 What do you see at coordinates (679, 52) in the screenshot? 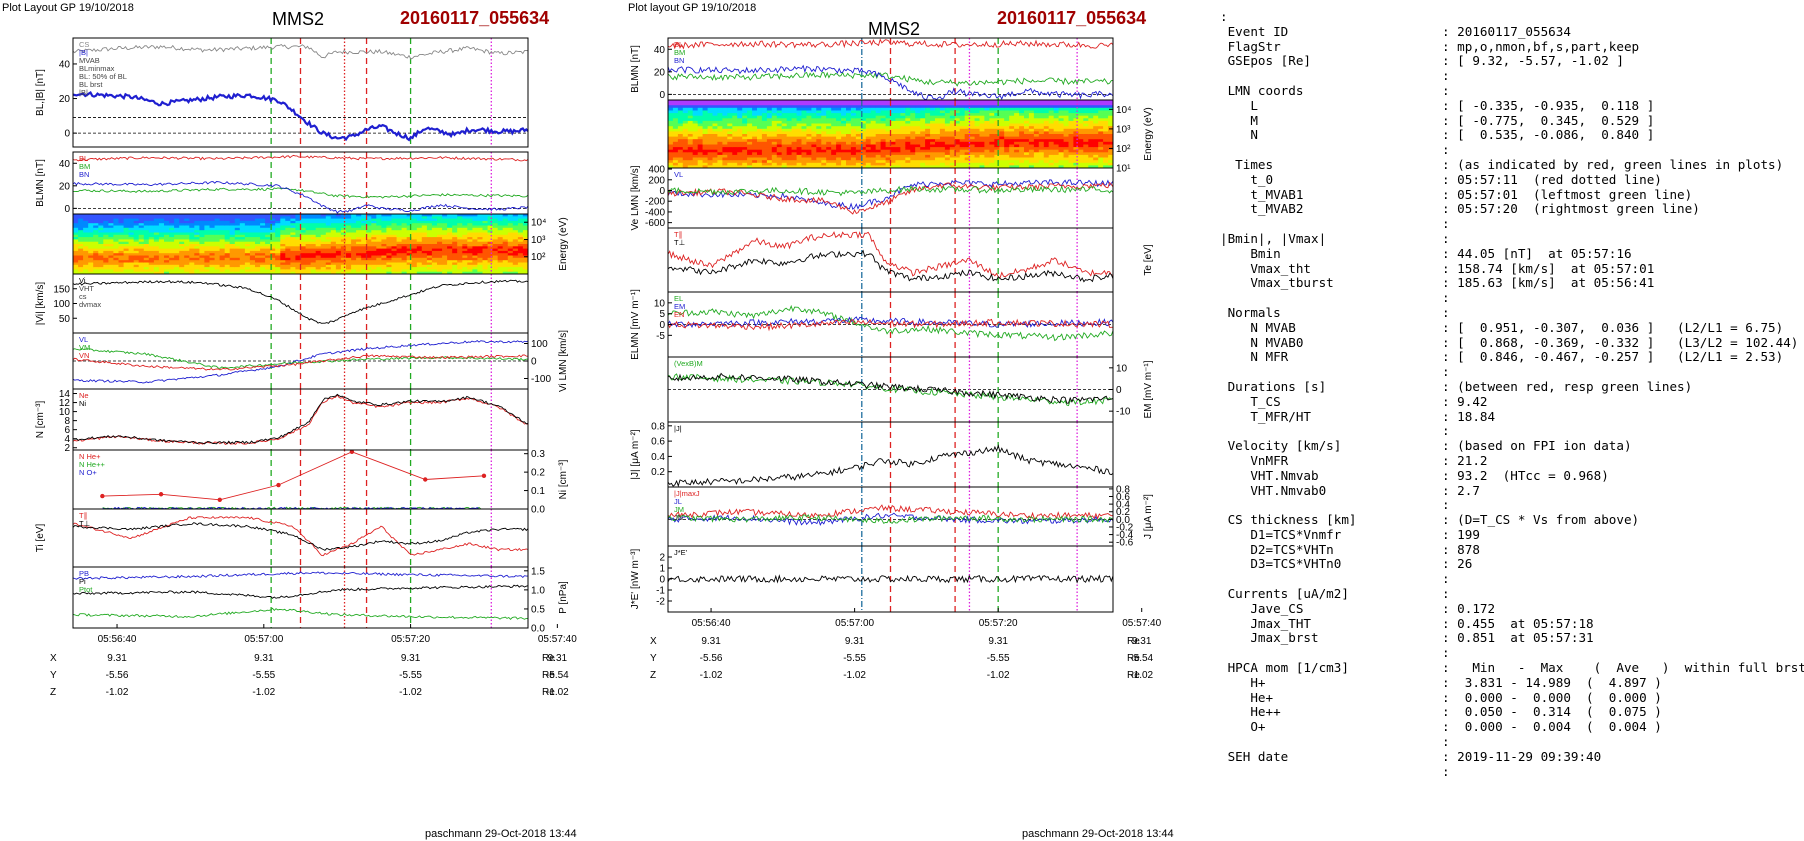
I see `legend-entry: BM` at bounding box center [679, 52].